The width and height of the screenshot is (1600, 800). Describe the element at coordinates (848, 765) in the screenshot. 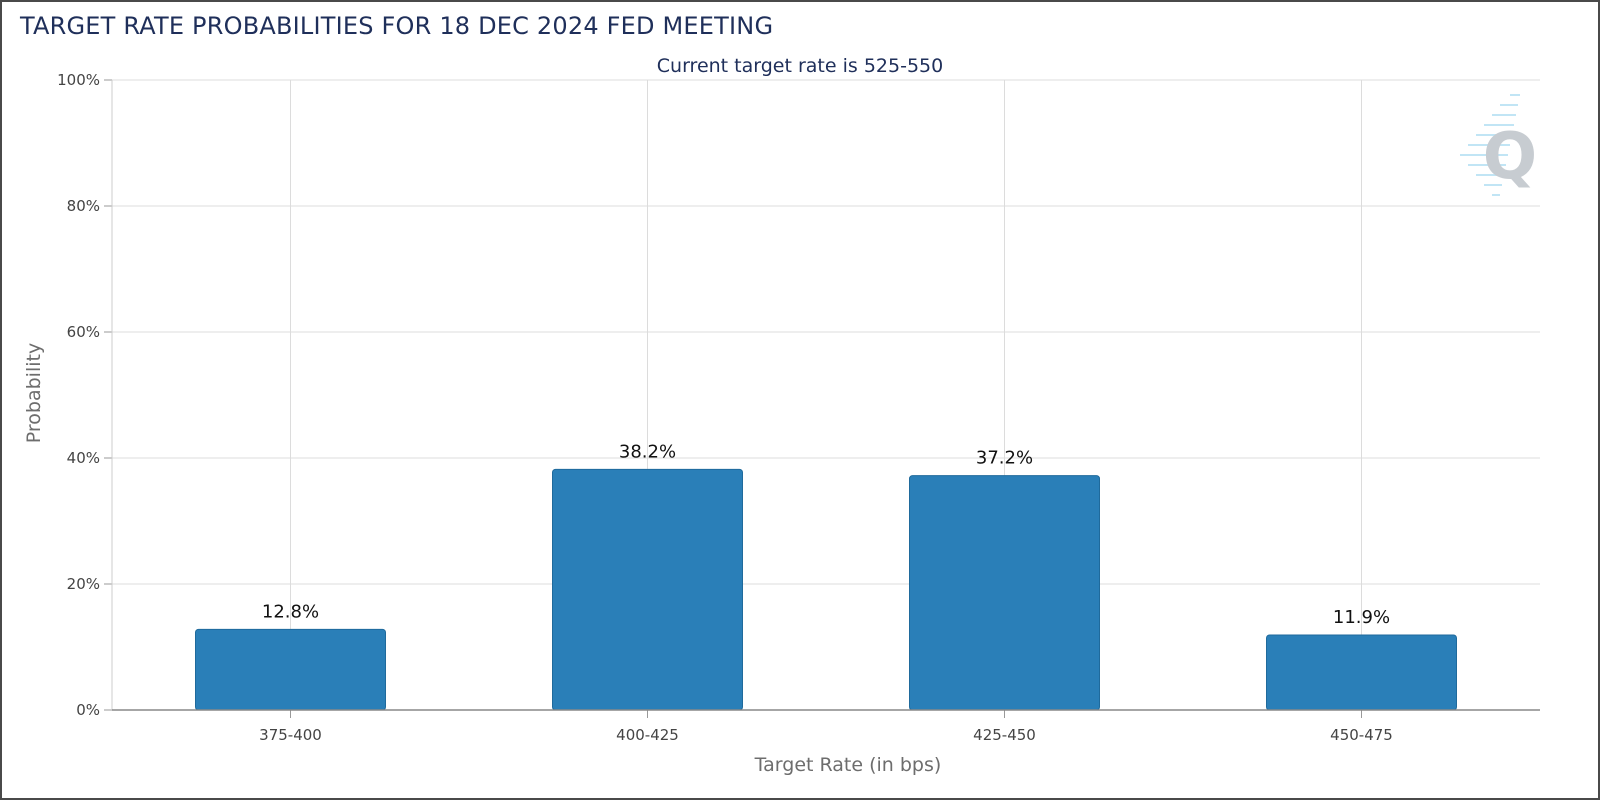

I see `x-axis-label: Target Rate (in bps)` at that location.